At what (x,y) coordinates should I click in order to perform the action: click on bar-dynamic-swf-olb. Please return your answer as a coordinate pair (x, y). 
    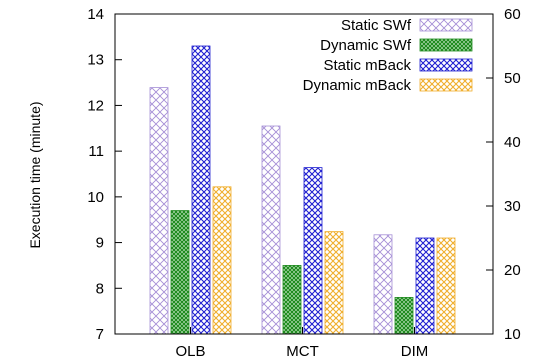
    Looking at the image, I should click on (180, 272).